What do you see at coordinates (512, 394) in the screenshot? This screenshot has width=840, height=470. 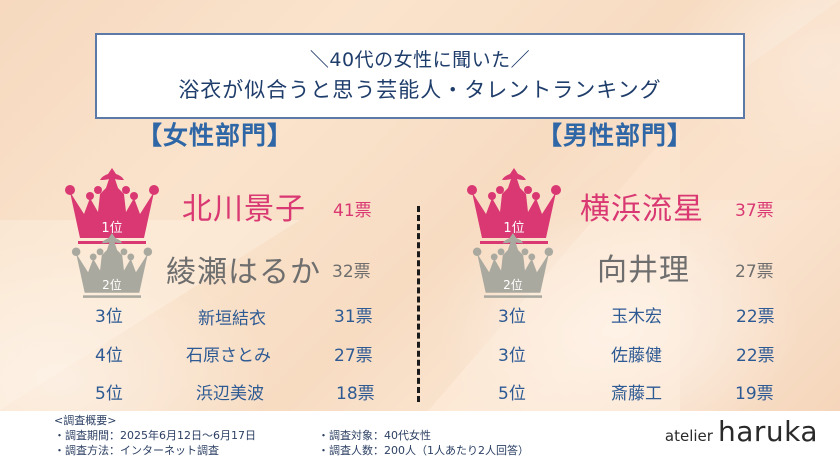 I see `male-row-rank: 5位` at bounding box center [512, 394].